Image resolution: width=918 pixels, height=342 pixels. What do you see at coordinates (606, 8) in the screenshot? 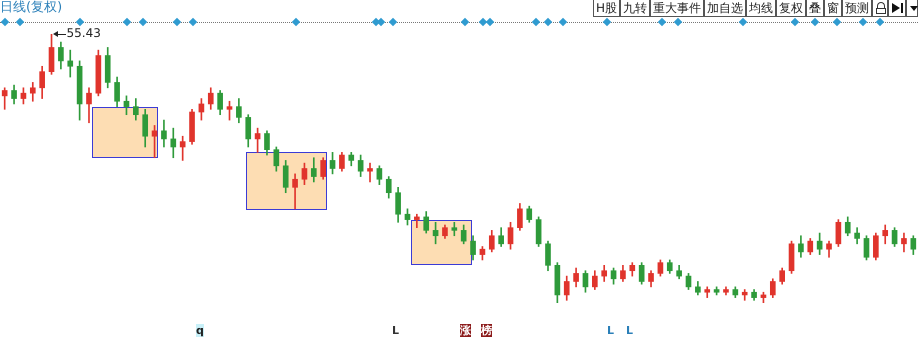
I see `text: H股` at bounding box center [606, 8].